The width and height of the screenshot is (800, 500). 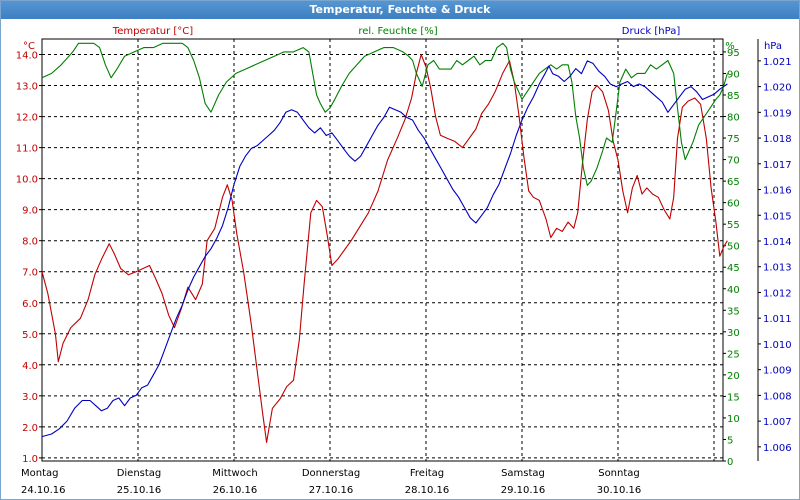 I want to click on humidity-tick-label: 45, so click(x=733, y=268).